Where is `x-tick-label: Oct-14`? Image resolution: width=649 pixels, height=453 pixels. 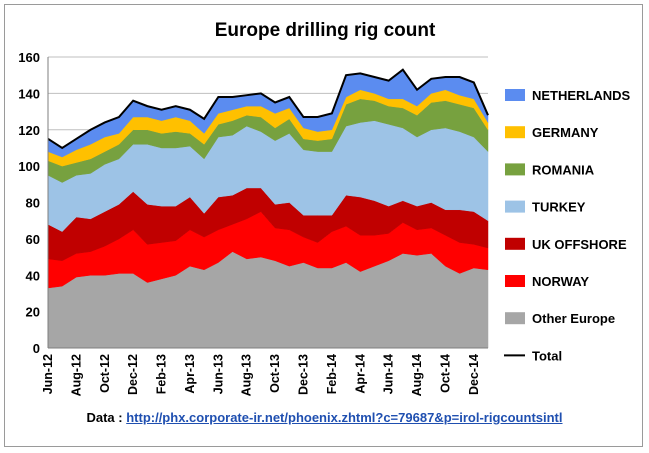
x-tick-label: Oct-14 is located at coordinates (445, 373).